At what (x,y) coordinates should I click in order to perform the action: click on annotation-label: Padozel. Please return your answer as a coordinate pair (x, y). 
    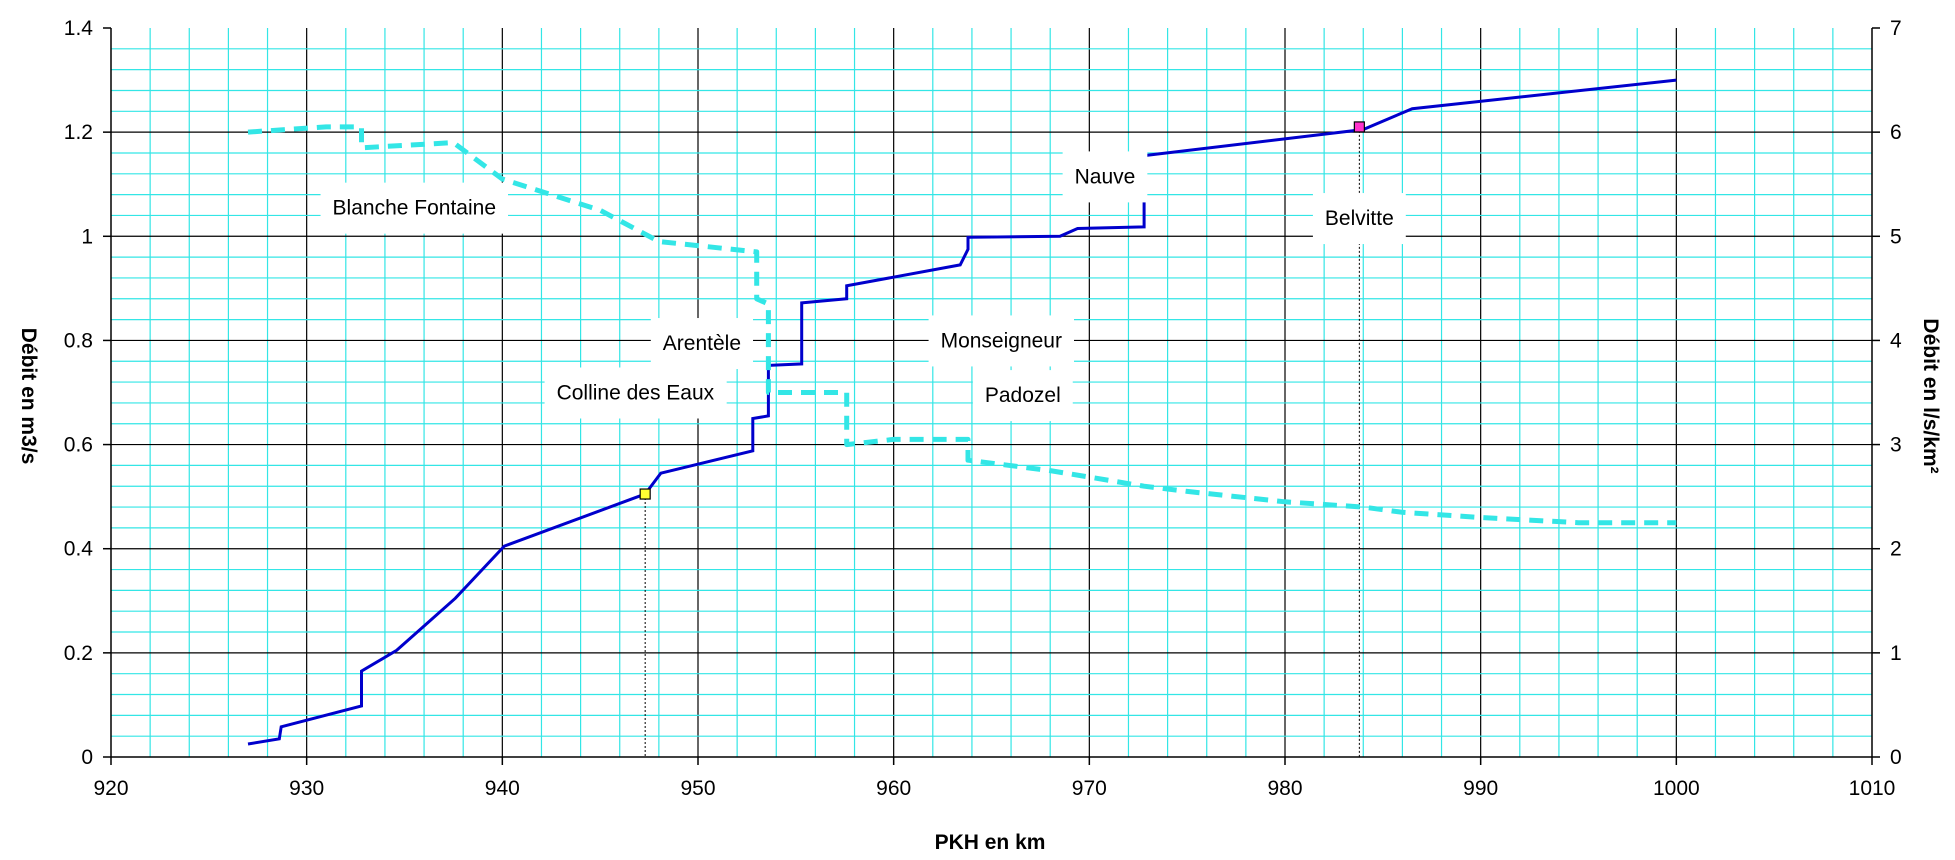
    Looking at the image, I should click on (1022, 396).